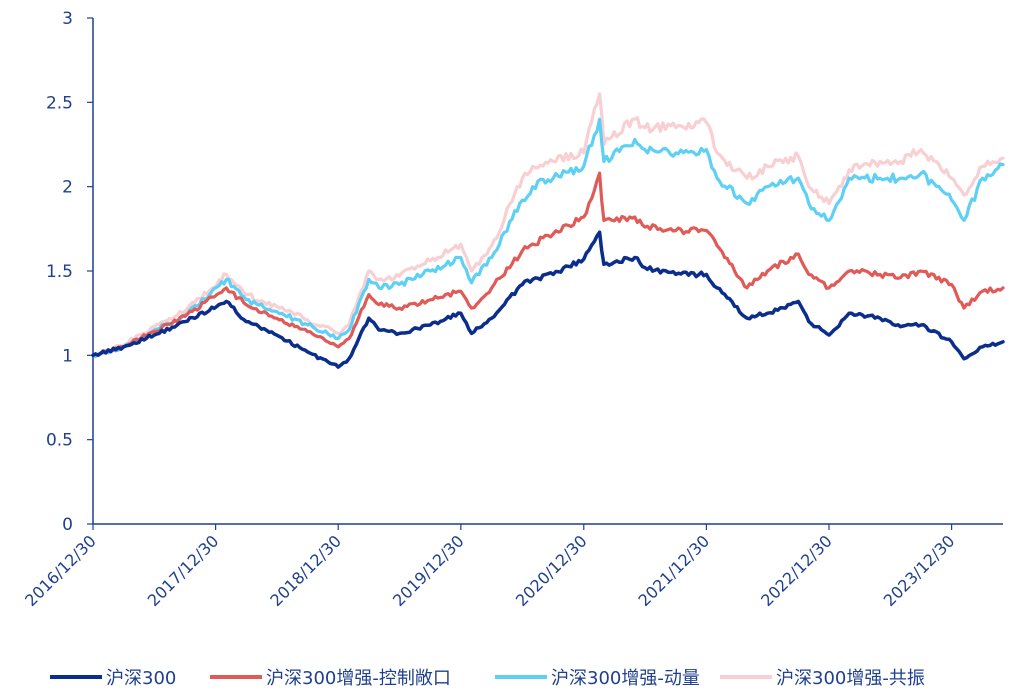 The height and width of the screenshot is (699, 1017). I want to click on y-tick-label: 3, so click(67, 19).